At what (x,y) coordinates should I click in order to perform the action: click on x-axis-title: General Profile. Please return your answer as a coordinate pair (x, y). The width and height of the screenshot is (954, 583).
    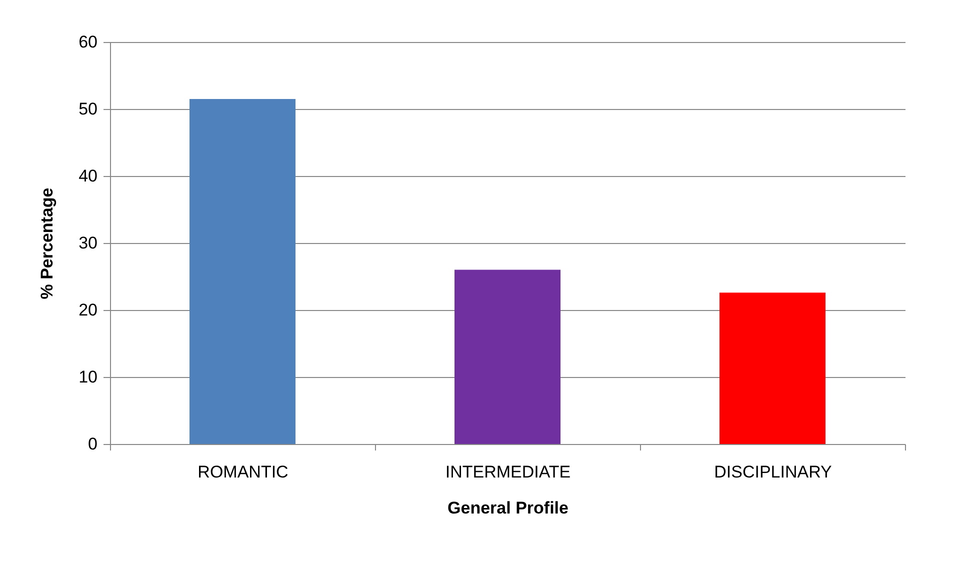
    Looking at the image, I should click on (508, 508).